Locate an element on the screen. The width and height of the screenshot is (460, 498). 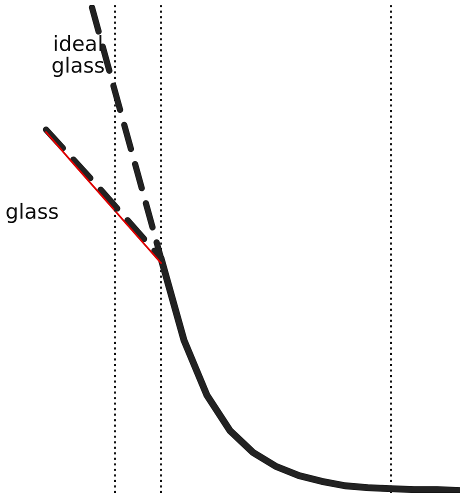
series-label: ideal glass is located at coordinates (78, 56).